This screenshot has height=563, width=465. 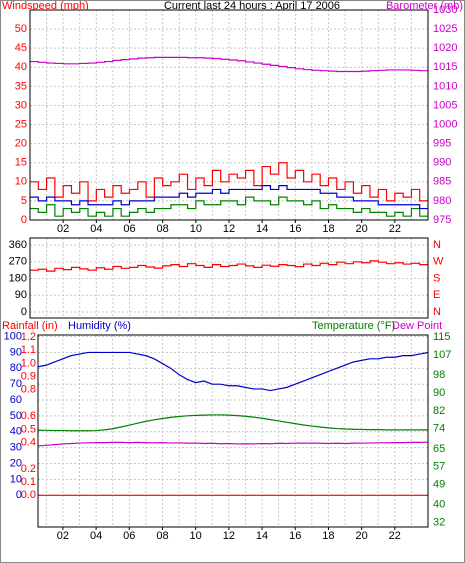 I want to click on y2-tick-label: 57, so click(x=439, y=467).